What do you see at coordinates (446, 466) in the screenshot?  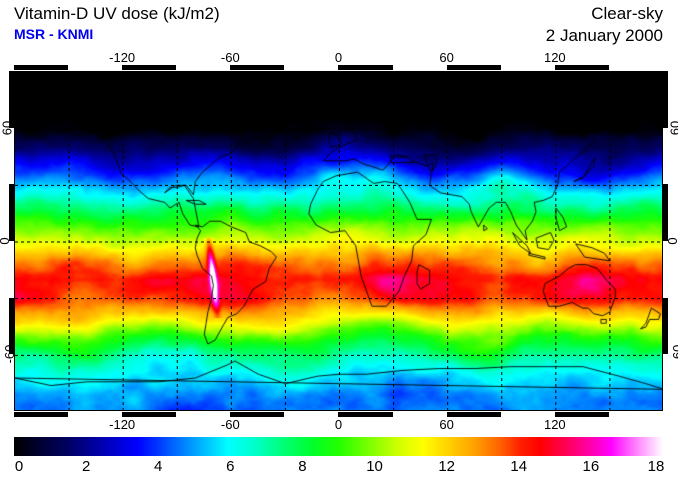 I see `colorbar-tick-12: 12` at bounding box center [446, 466].